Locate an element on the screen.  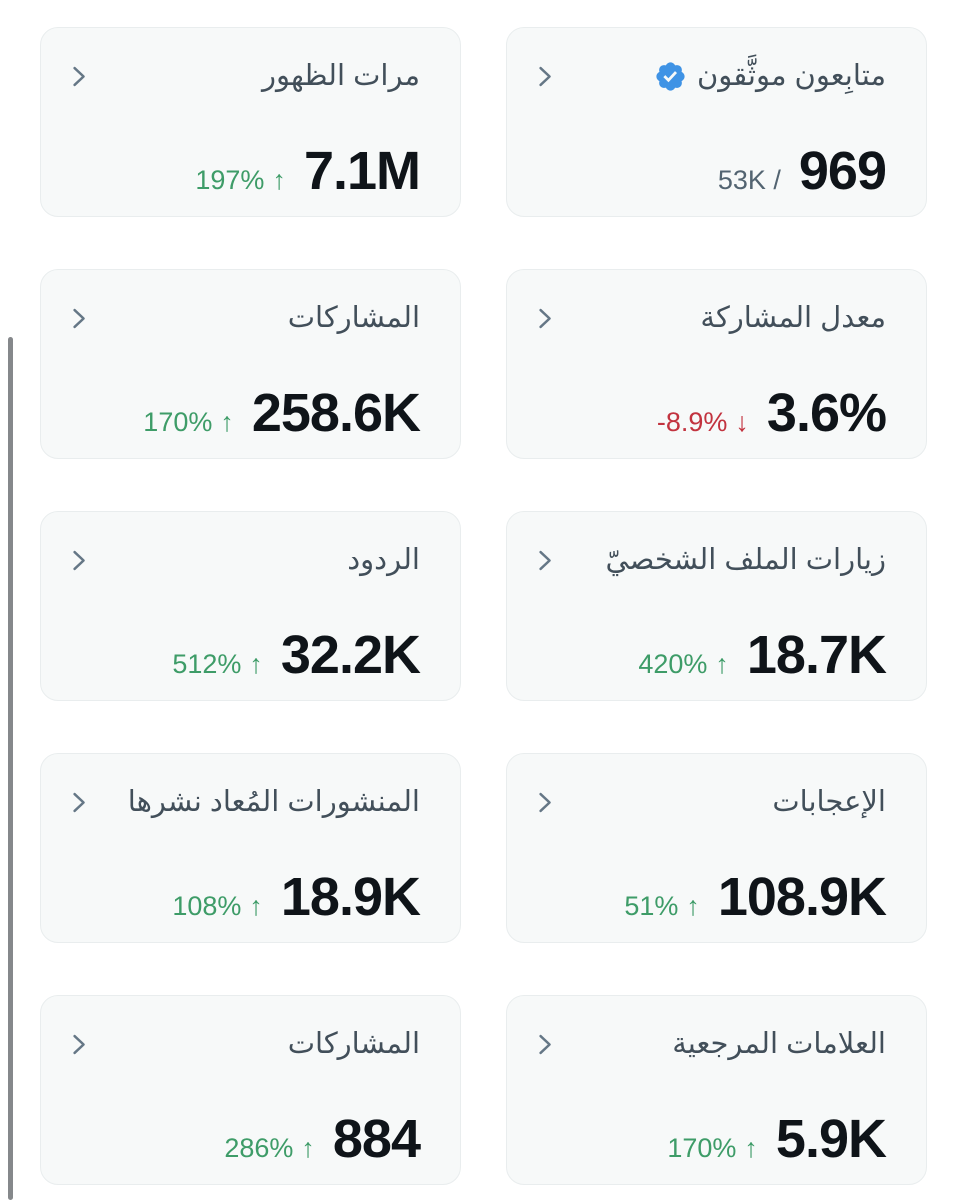
stat-card-title-group: العلامات المرجعية is located at coordinates (779, 1045).